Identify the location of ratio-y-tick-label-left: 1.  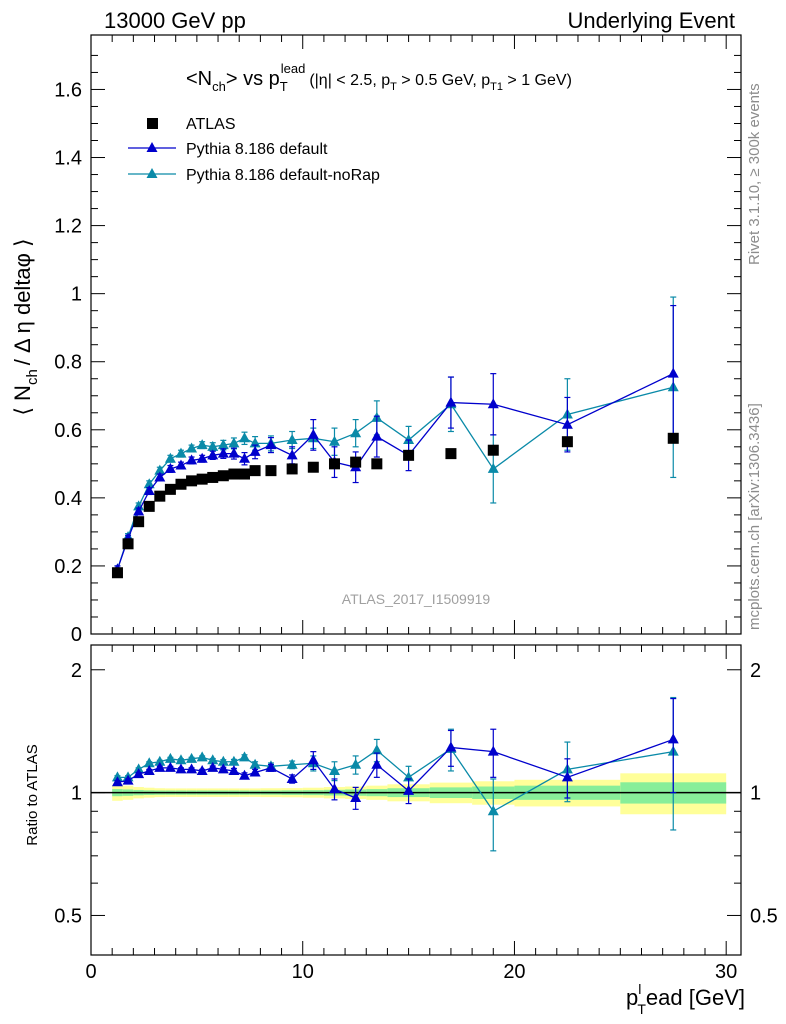
(76, 794).